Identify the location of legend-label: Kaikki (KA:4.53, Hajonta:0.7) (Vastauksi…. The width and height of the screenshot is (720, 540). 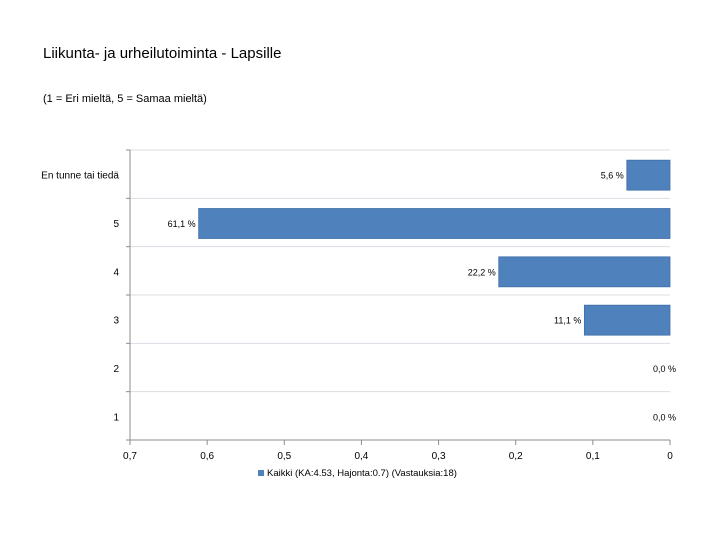
(362, 473).